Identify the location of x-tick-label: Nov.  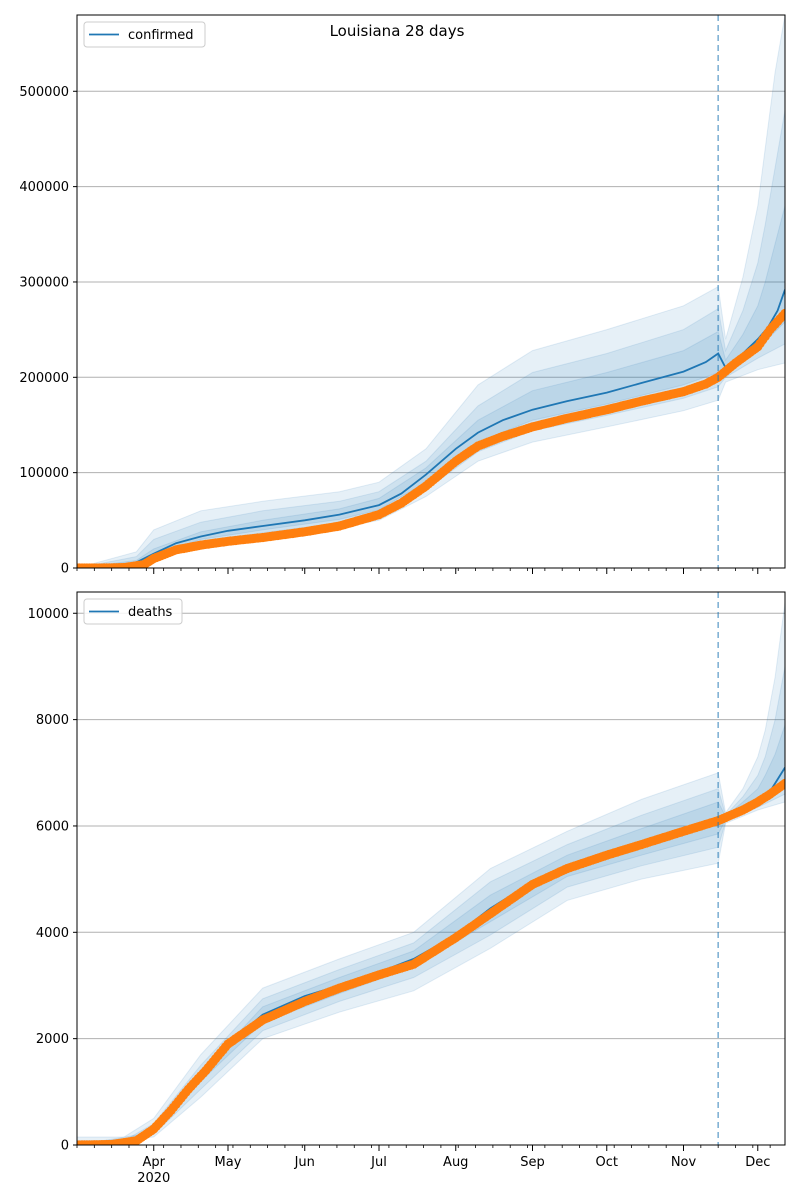
(684, 1162).